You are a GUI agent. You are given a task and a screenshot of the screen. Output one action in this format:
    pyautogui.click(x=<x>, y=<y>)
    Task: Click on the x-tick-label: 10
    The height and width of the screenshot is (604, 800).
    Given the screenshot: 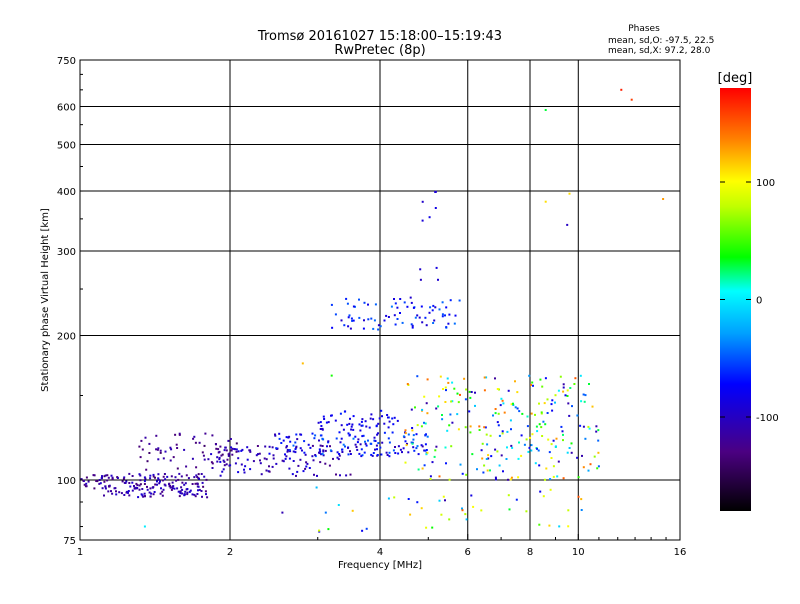 What is the action you would take?
    pyautogui.click(x=578, y=552)
    